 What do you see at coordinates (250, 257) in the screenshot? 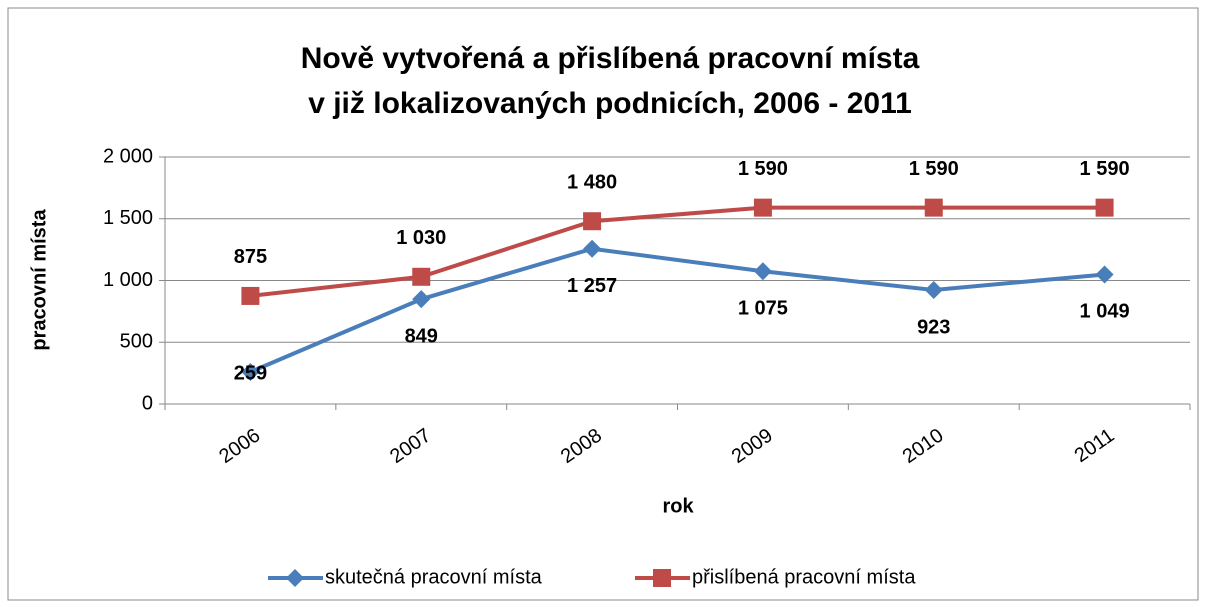
I see `data-label: 875` at bounding box center [250, 257].